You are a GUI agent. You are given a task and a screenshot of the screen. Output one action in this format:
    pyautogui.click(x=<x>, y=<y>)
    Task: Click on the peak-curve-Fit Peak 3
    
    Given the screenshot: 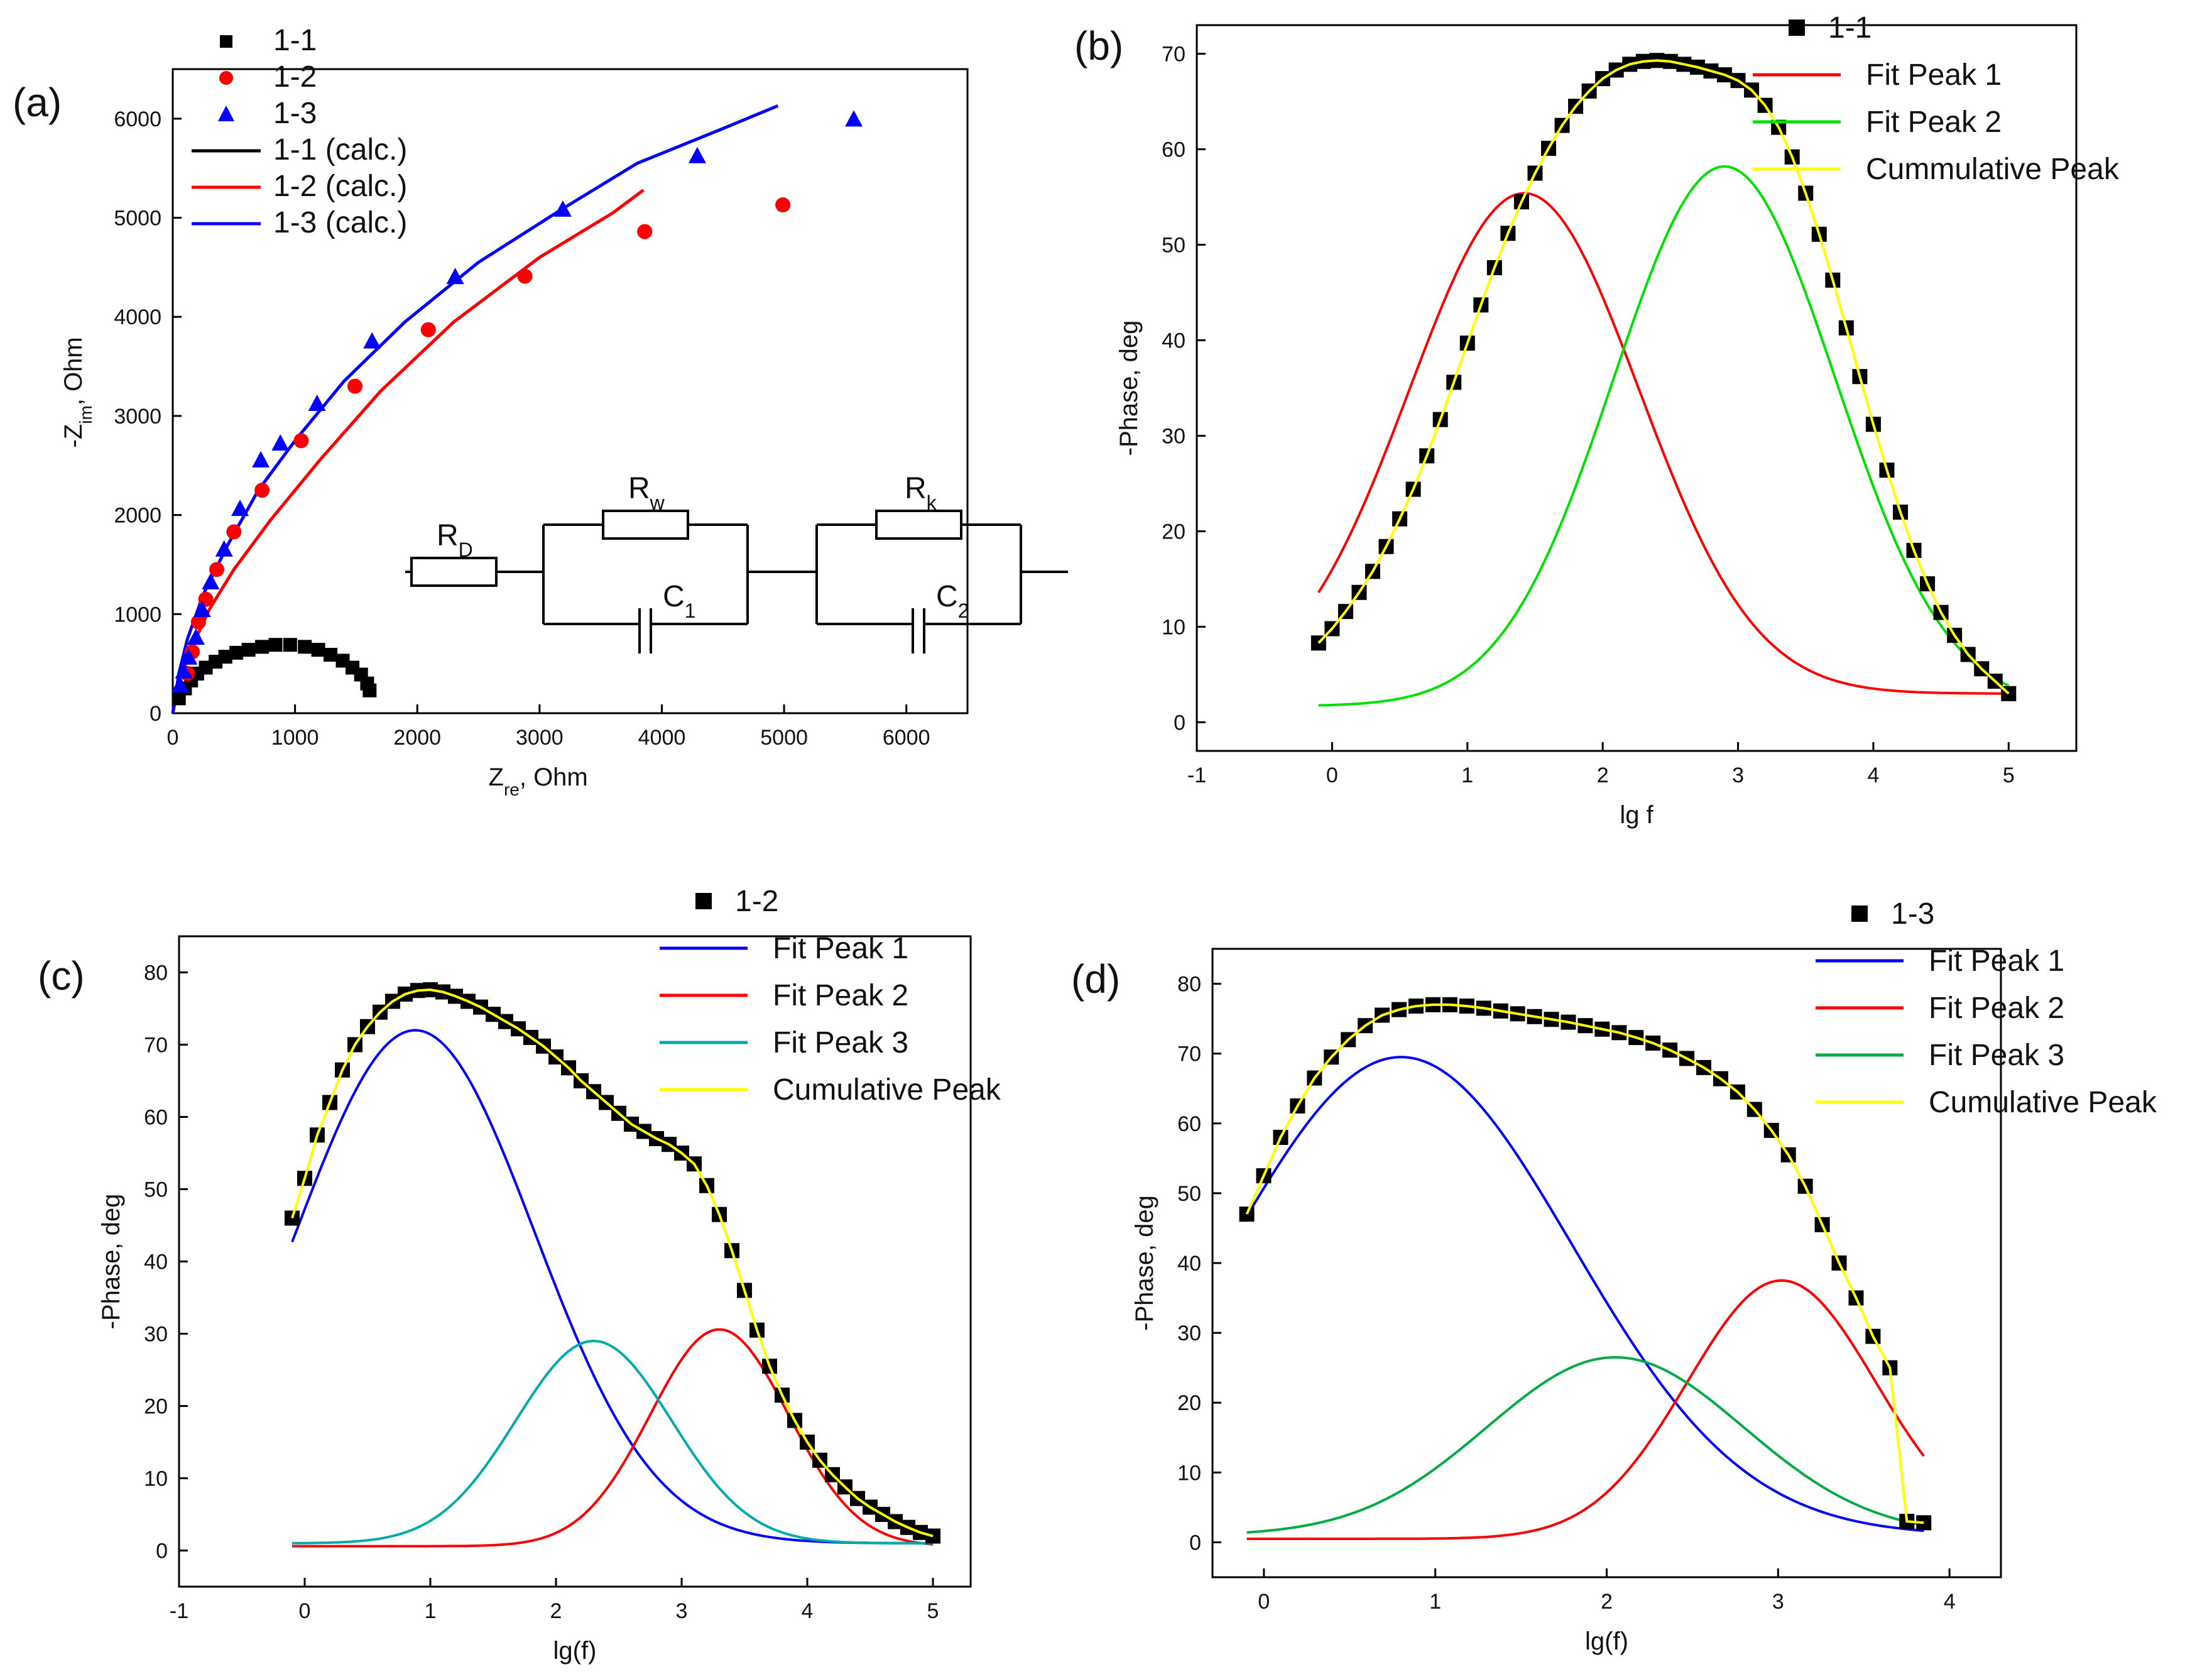 What is the action you would take?
    pyautogui.click(x=1585, y=1444)
    